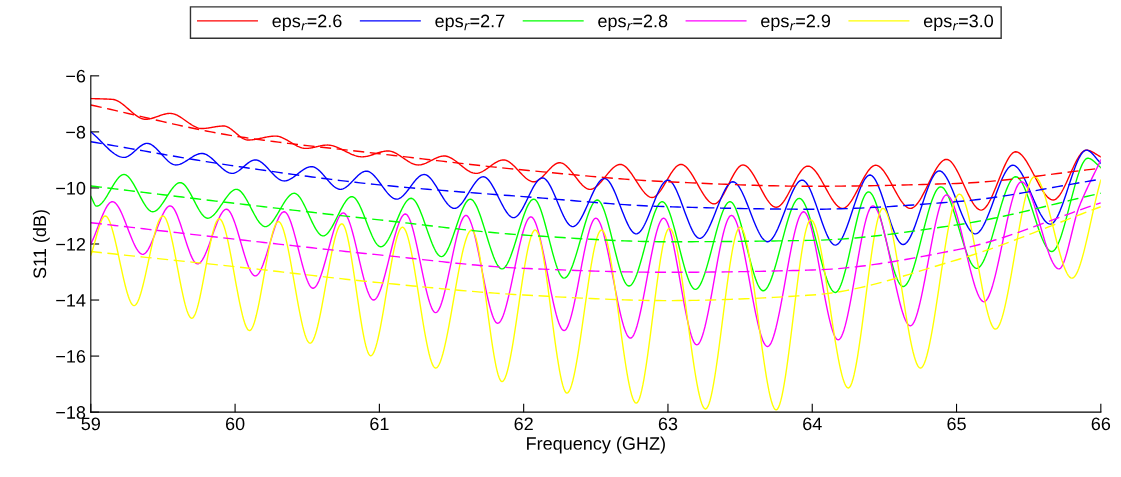 The image size is (1121, 477). Describe the element at coordinates (235, 424) in the screenshot. I see `x-tick-label: 60` at that location.